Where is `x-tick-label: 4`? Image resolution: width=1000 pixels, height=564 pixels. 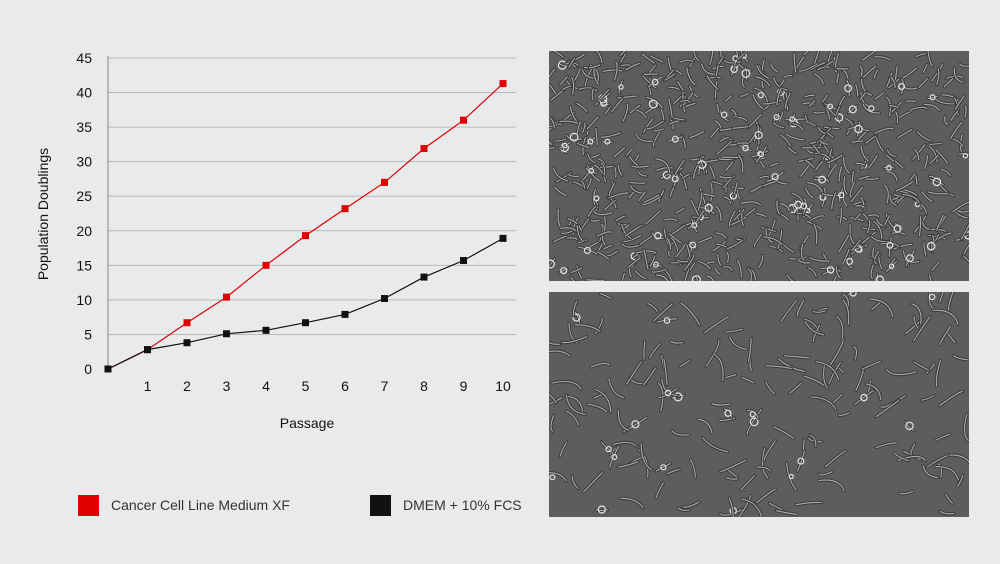
x-tick-label: 4 is located at coordinates (266, 386).